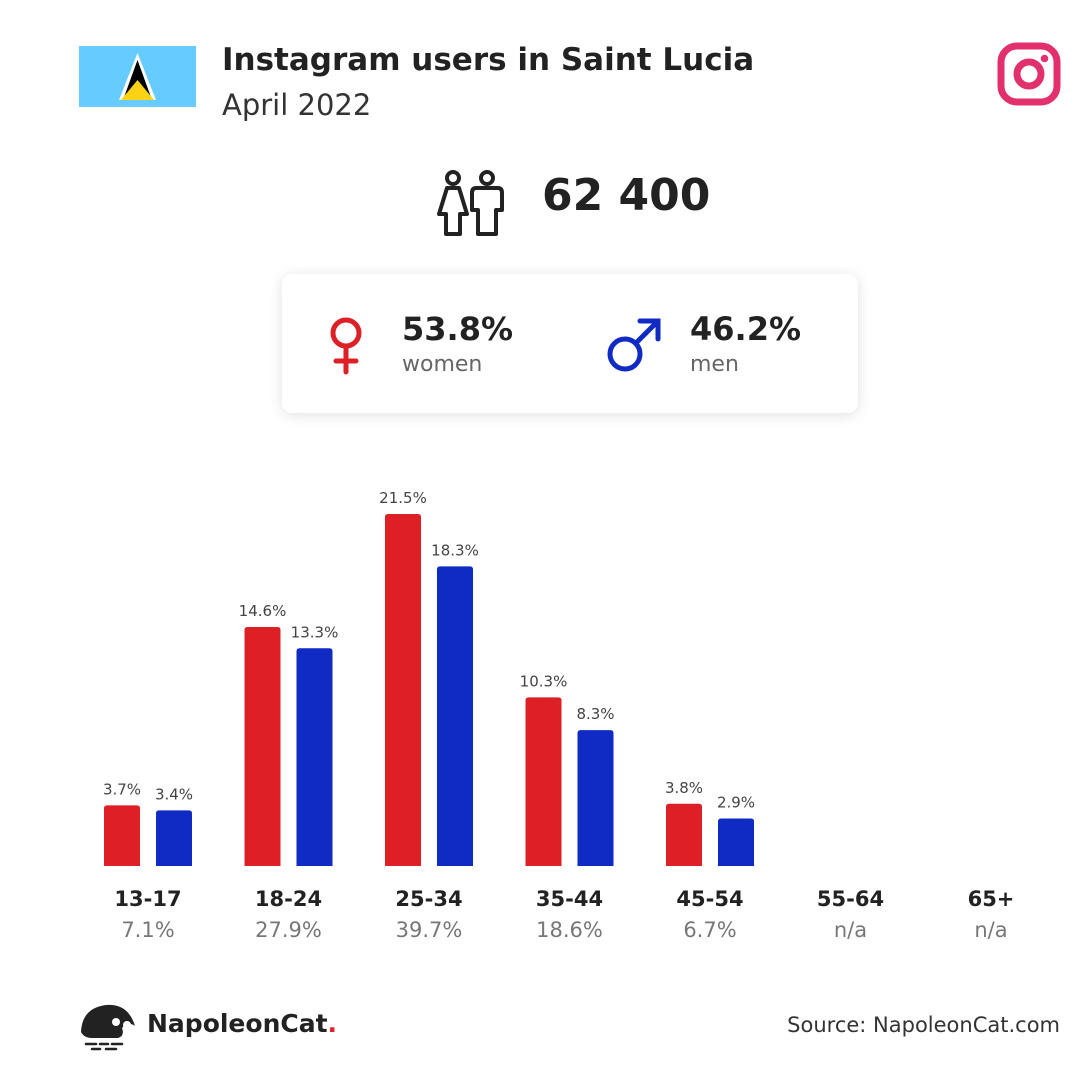 This screenshot has height=1080, width=1080. Describe the element at coordinates (746, 329) in the screenshot. I see `men-percentage: 46.2%` at that location.